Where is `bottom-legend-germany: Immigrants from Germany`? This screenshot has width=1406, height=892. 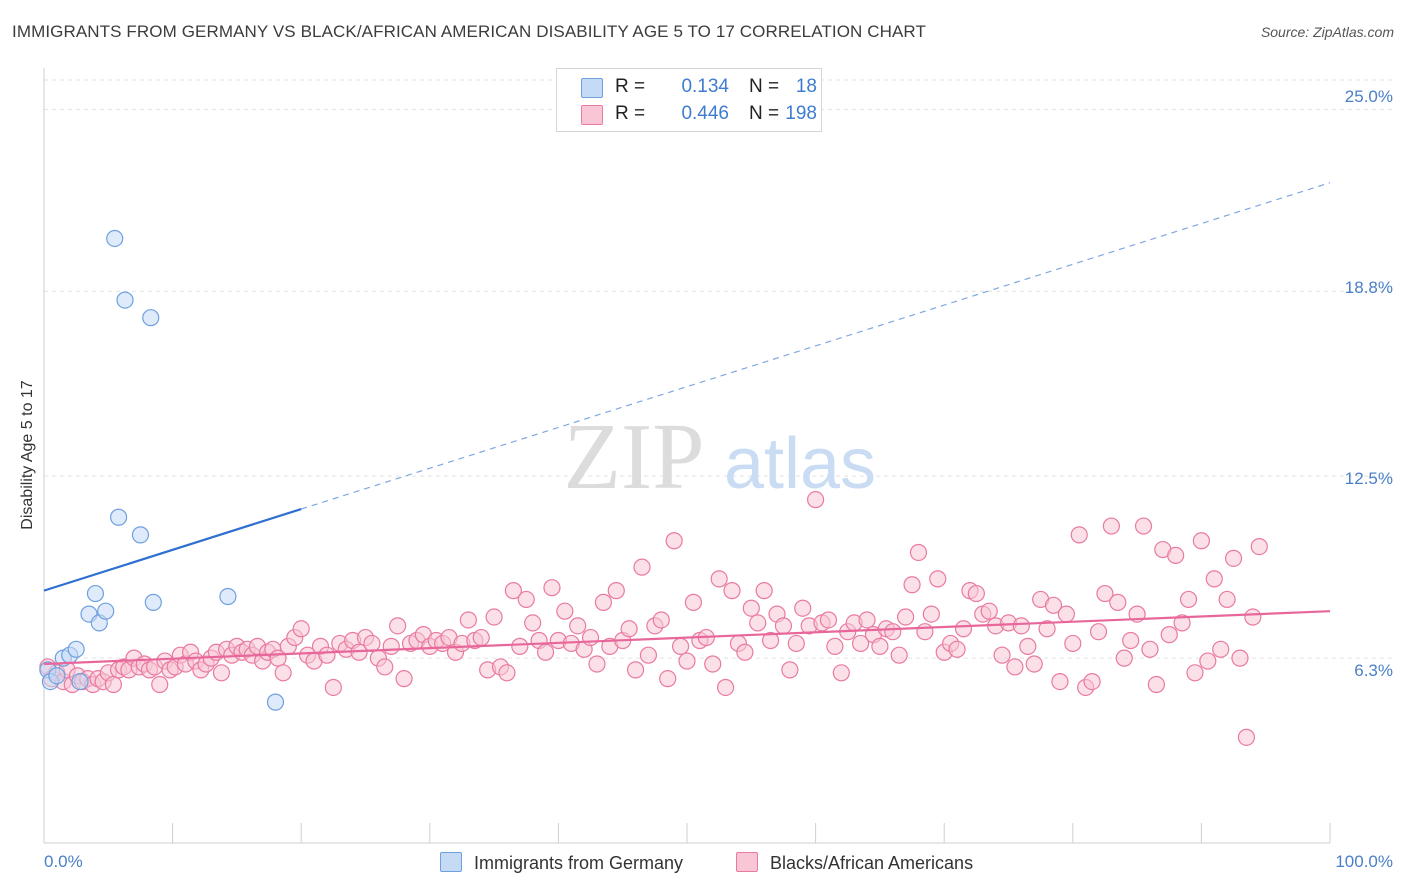
bottom-legend-germany: Immigrants from Germany is located at coordinates (561, 863).